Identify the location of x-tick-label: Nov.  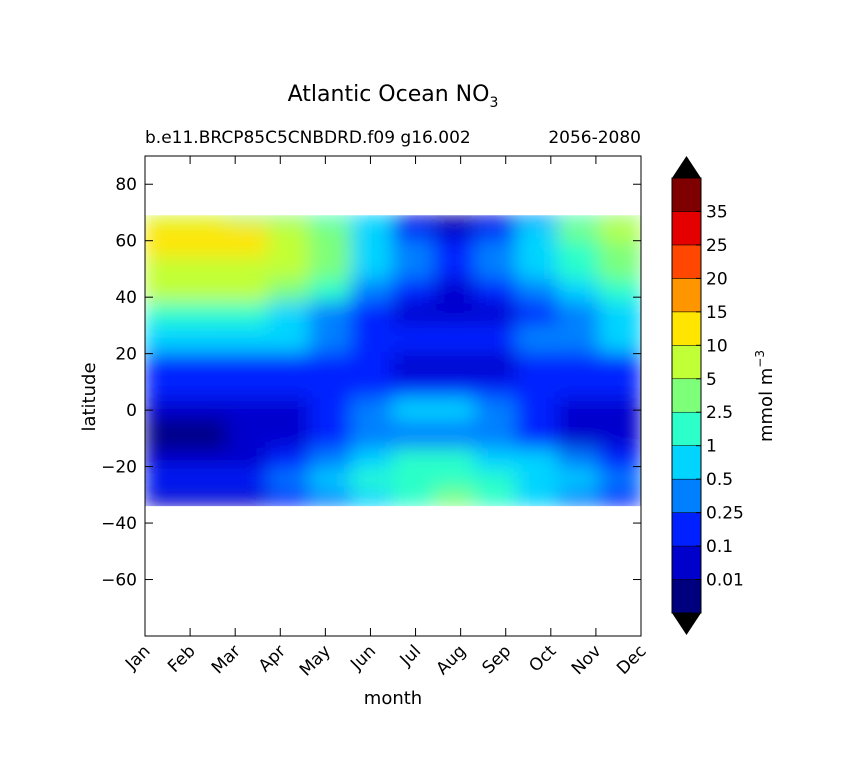
(587, 660).